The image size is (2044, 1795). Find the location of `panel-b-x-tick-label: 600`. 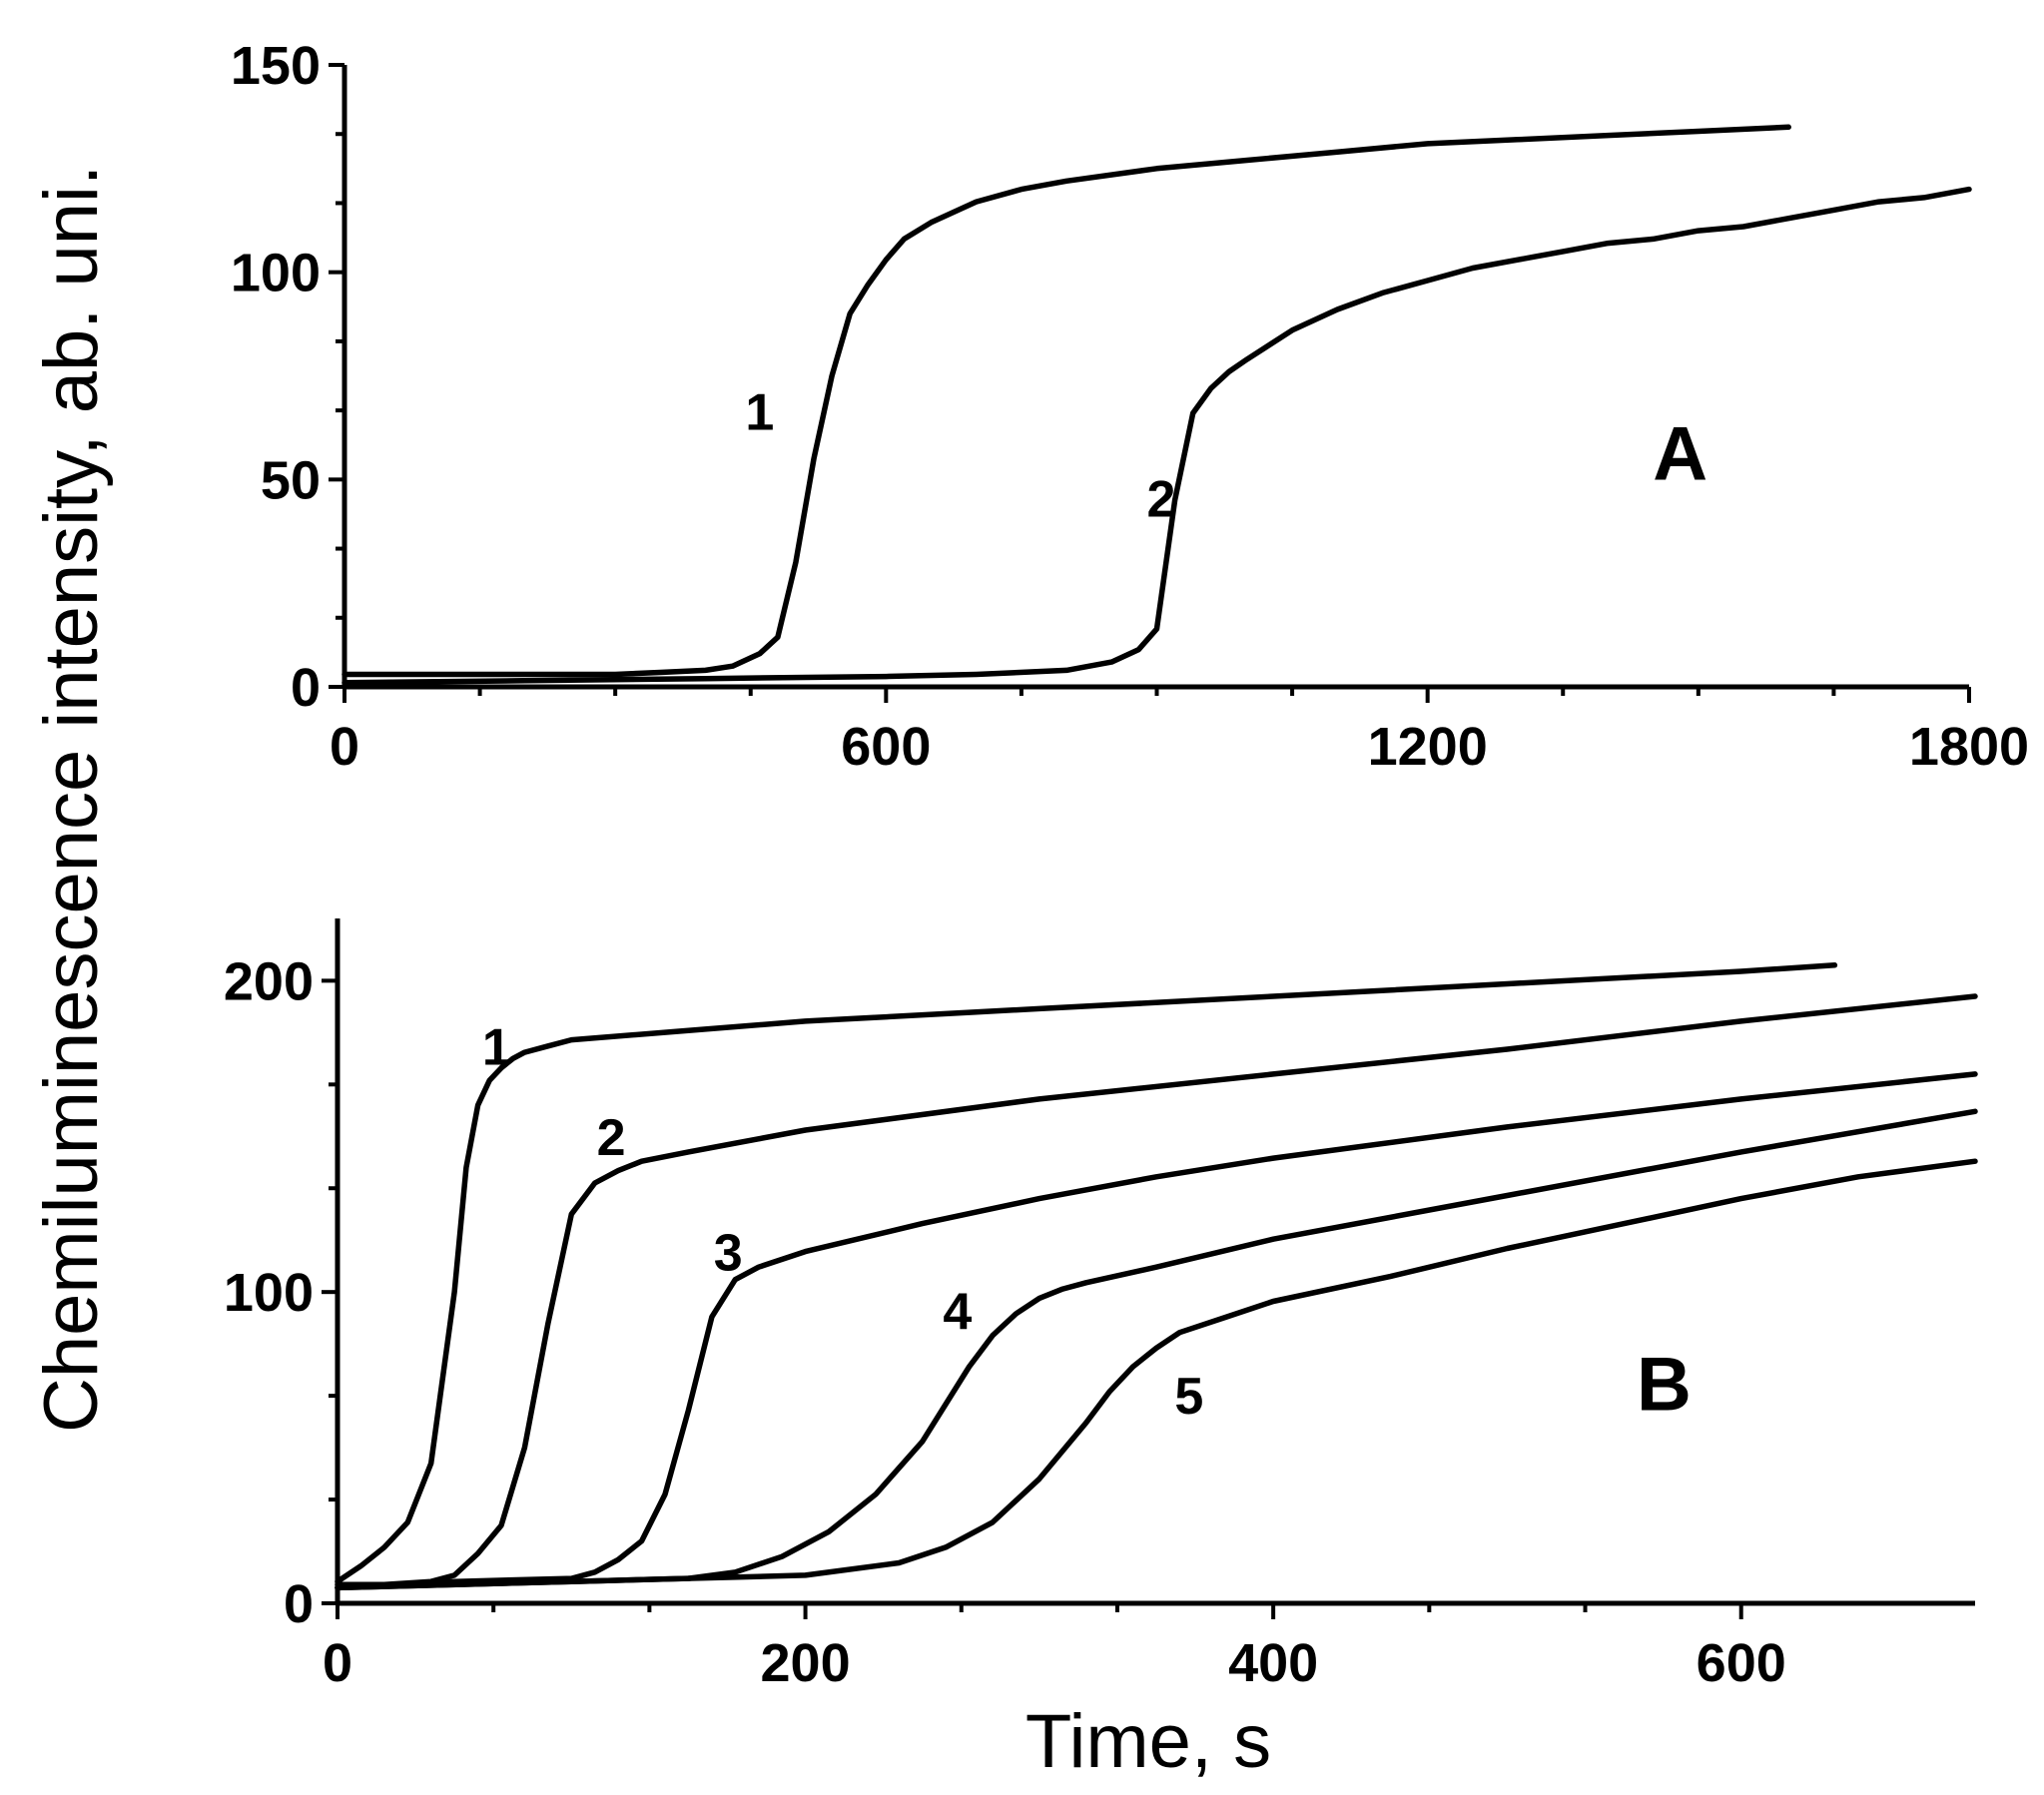

panel-b-x-tick-label: 600 is located at coordinates (1741, 1663).